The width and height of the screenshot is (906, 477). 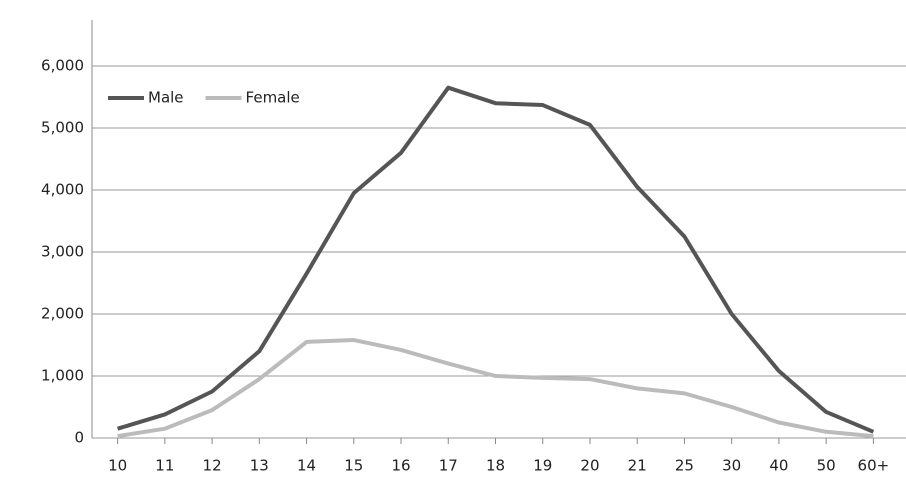 What do you see at coordinates (62, 376) in the screenshot?
I see `y-tick-label: 1,000` at bounding box center [62, 376].